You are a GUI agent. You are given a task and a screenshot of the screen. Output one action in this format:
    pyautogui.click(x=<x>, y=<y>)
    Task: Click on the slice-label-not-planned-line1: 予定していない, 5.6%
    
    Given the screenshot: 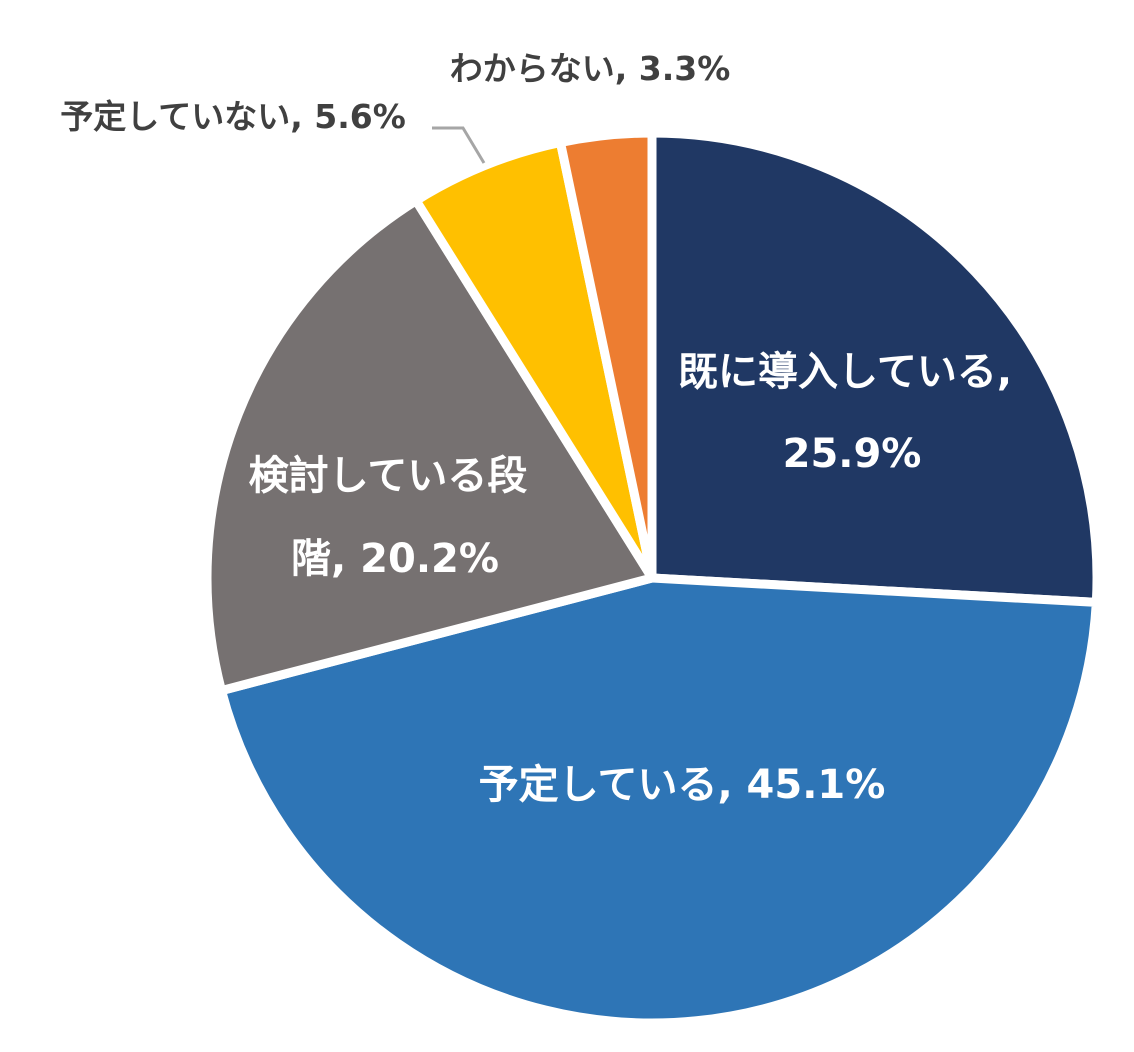 What is the action you would take?
    pyautogui.click(x=233, y=116)
    